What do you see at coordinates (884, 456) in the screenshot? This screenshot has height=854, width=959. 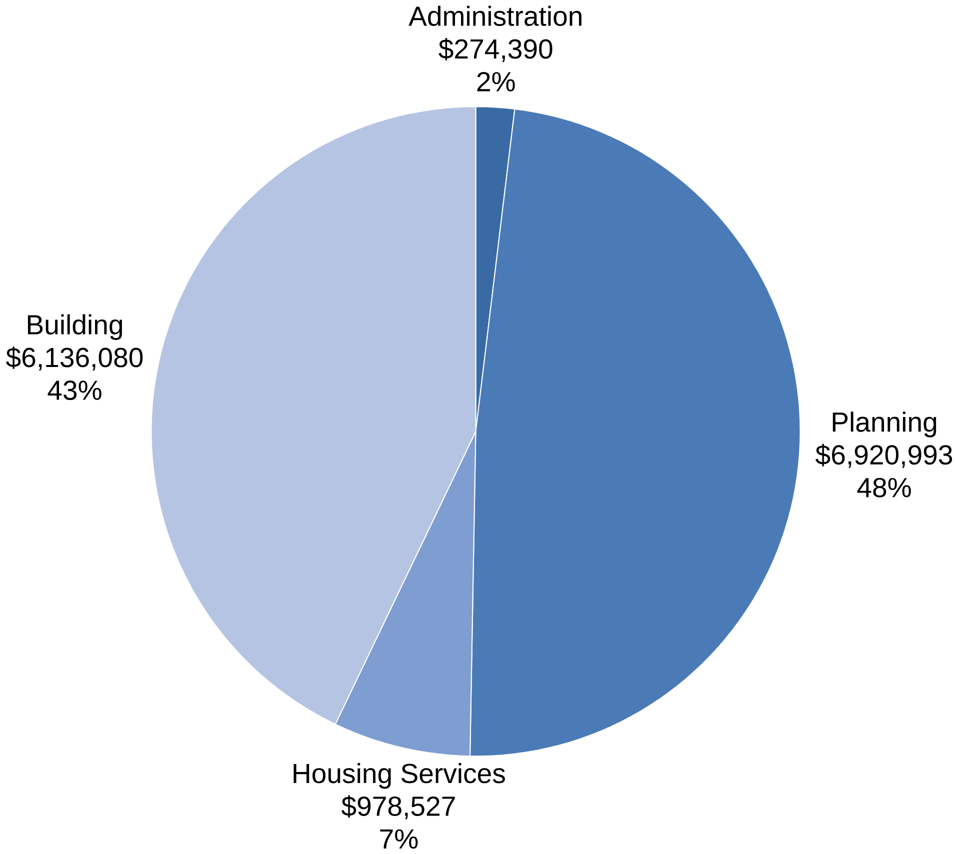 I see `data-label: $6,920,993` at bounding box center [884, 456].